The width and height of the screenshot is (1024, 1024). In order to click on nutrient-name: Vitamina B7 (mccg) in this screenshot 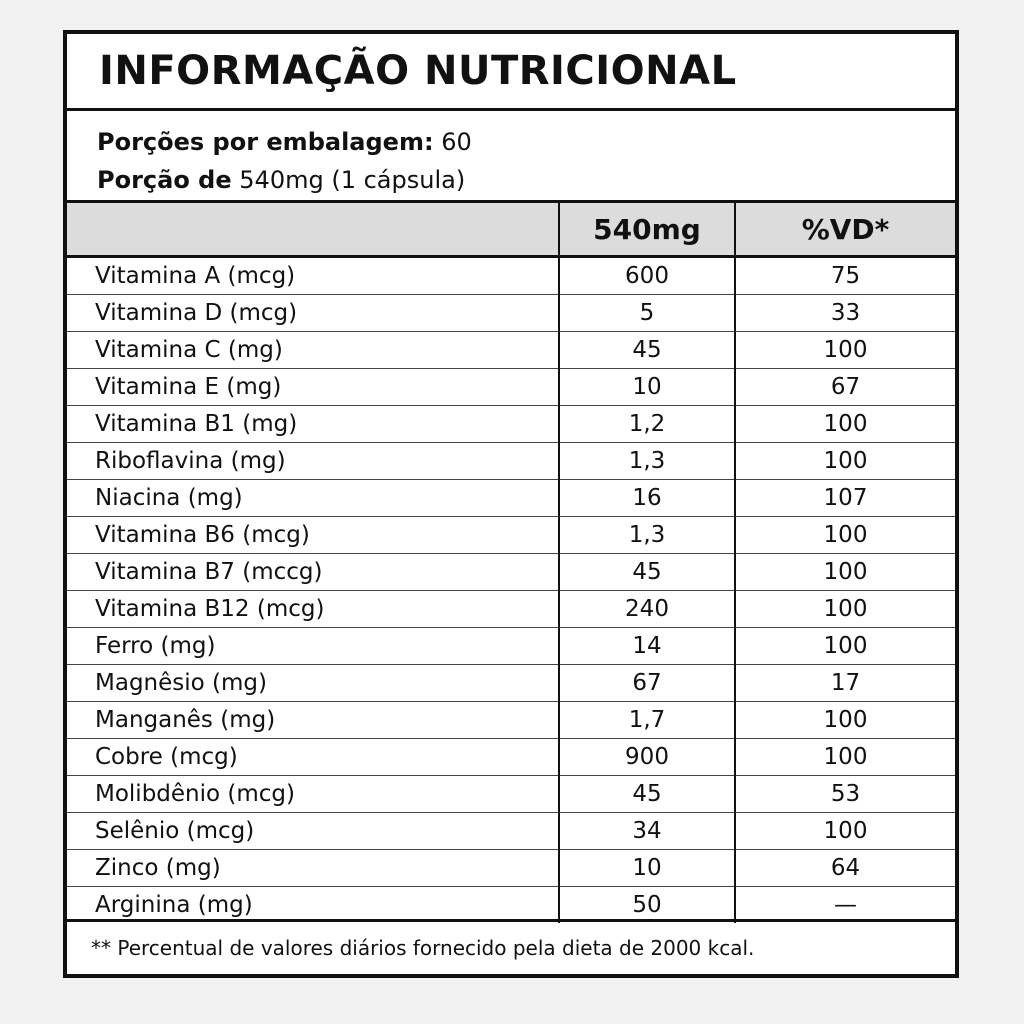, I will do `click(313, 572)`.